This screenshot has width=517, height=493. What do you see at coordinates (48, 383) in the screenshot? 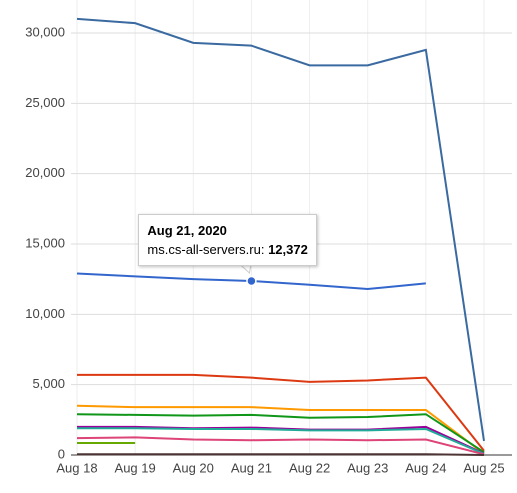
I see `y-tick-label: 5,000` at bounding box center [48, 383].